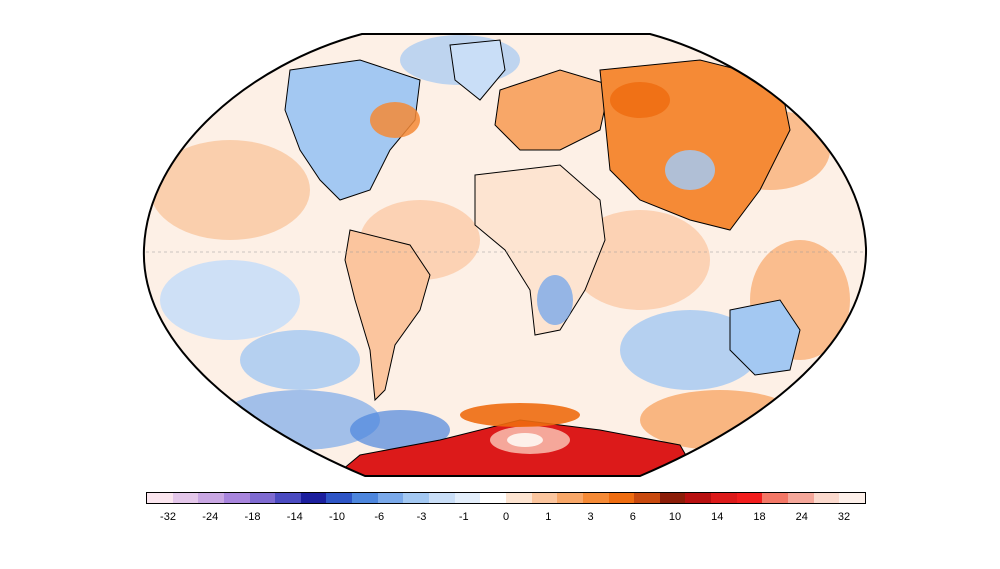  I want to click on colorbar-tick-label: 3, so click(590, 517).